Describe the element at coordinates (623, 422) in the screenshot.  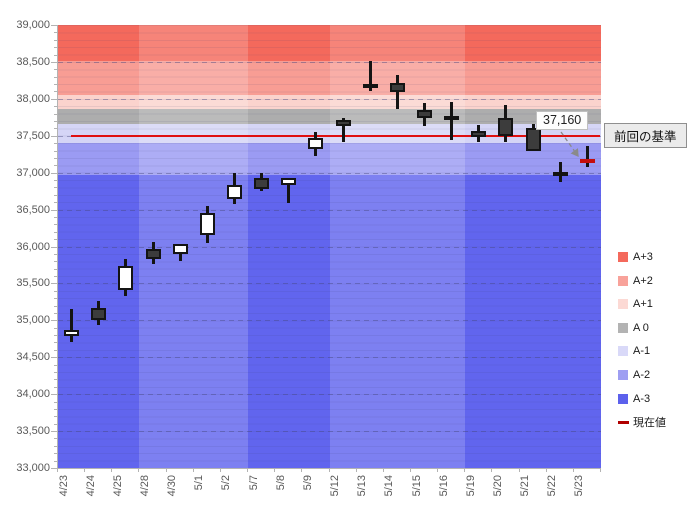
I see `legend-dash-icon` at that location.